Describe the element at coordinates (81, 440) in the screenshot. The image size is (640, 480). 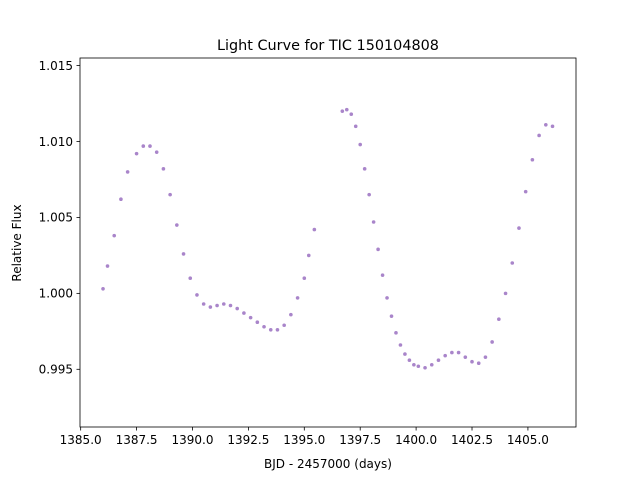
I see `x-tick-label: 1385.0` at that location.